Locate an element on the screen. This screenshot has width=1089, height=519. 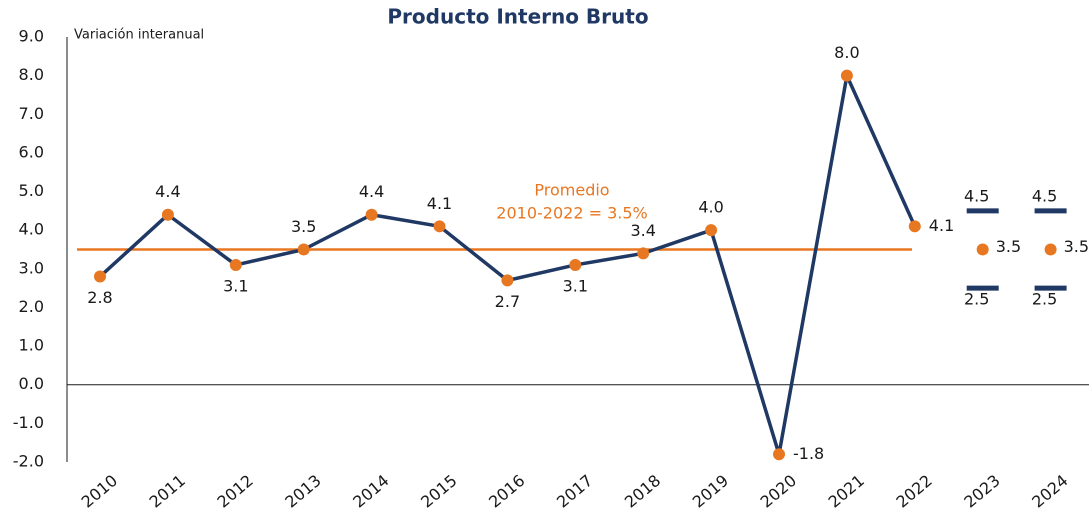
y-tick-label: 0.0 is located at coordinates (31, 383).